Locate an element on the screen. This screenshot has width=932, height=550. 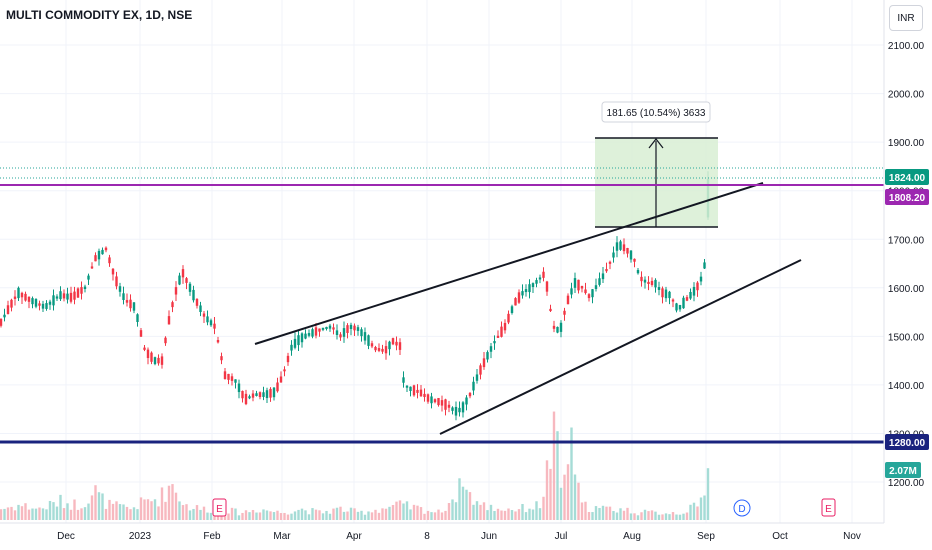
event-marker-dividend: D is located at coordinates (742, 508).